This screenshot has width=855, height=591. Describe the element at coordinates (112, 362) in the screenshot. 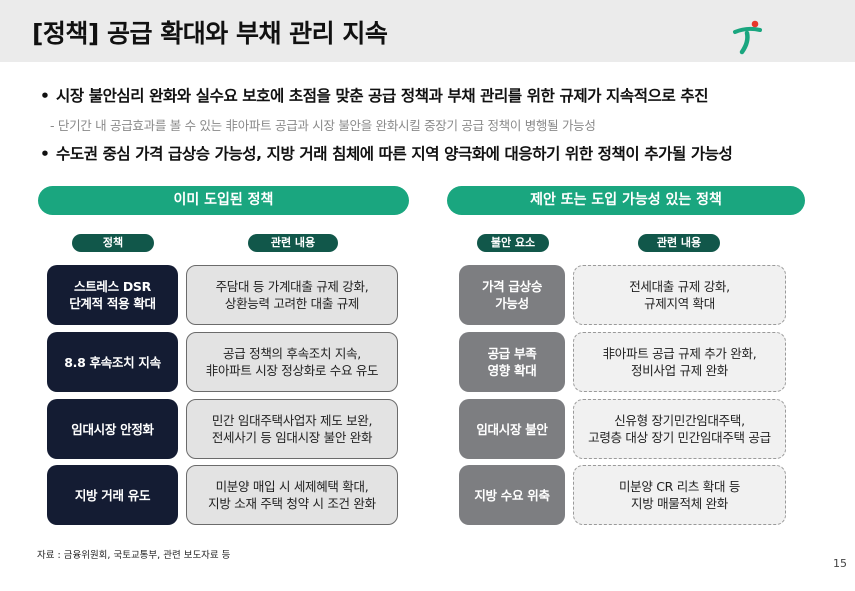

I see `left-policy-2: 8.8 후속조치 지속` at that location.